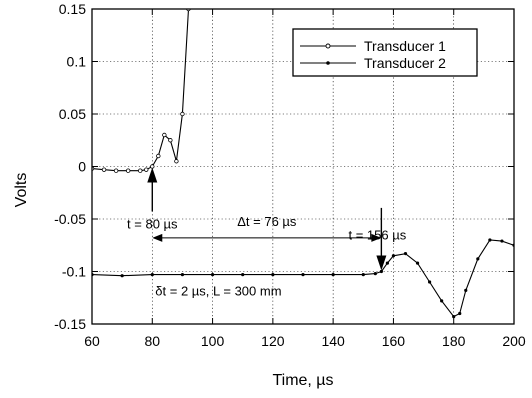 The height and width of the screenshot is (398, 532). What do you see at coordinates (74, 272) in the screenshot?
I see `y-tick-label: -0.1` at bounding box center [74, 272].